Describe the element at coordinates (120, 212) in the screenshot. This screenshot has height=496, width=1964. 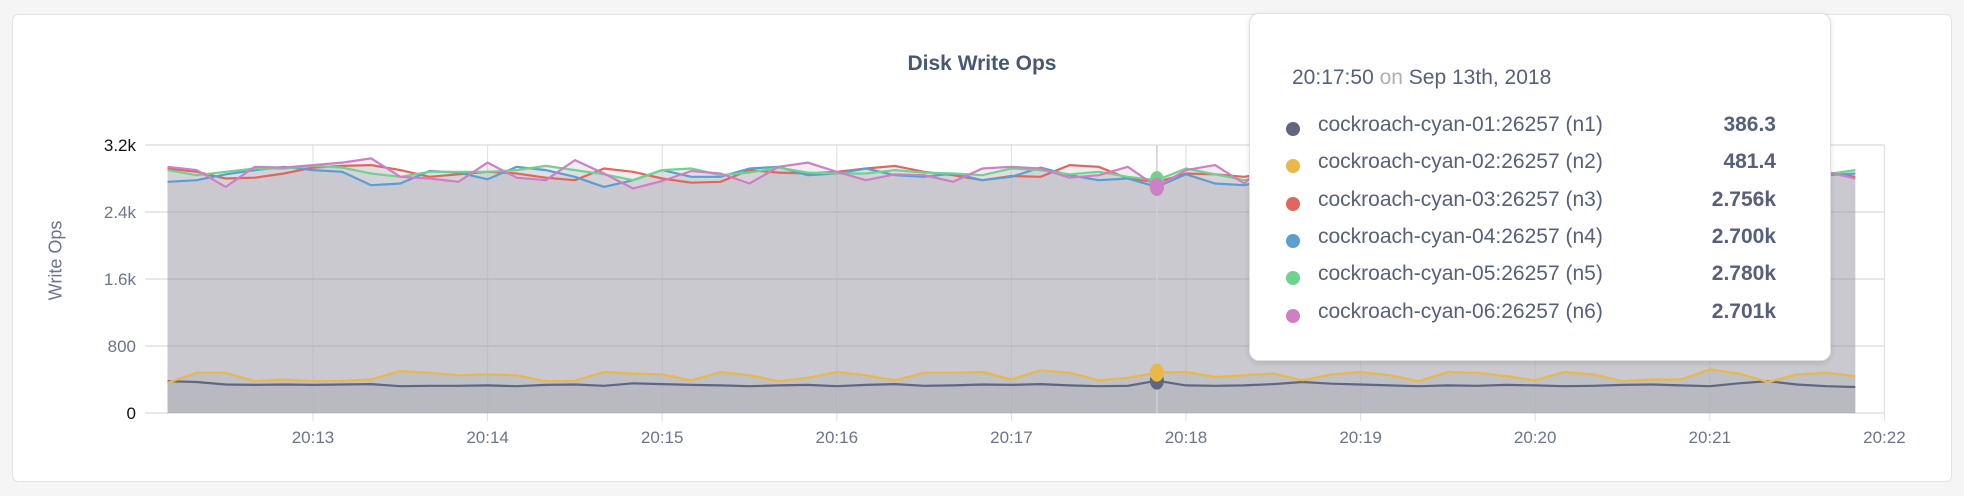
I see `y-tick-label: 2.4k` at that location.